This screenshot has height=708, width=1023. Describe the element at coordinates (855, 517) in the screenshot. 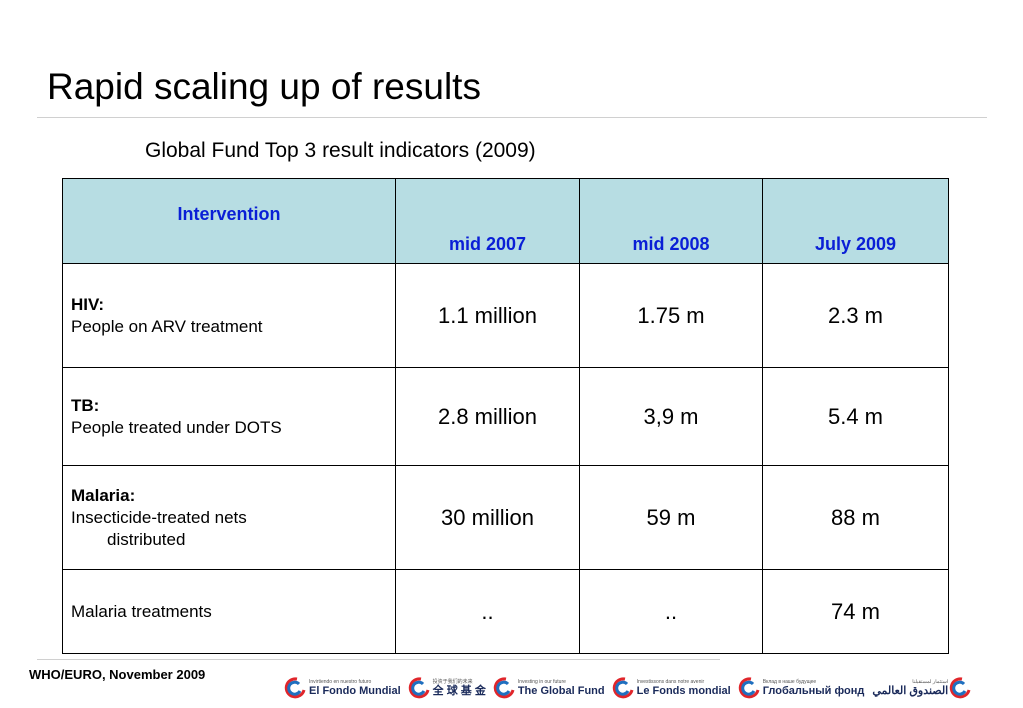

I see `value-cell: 88 m` at that location.